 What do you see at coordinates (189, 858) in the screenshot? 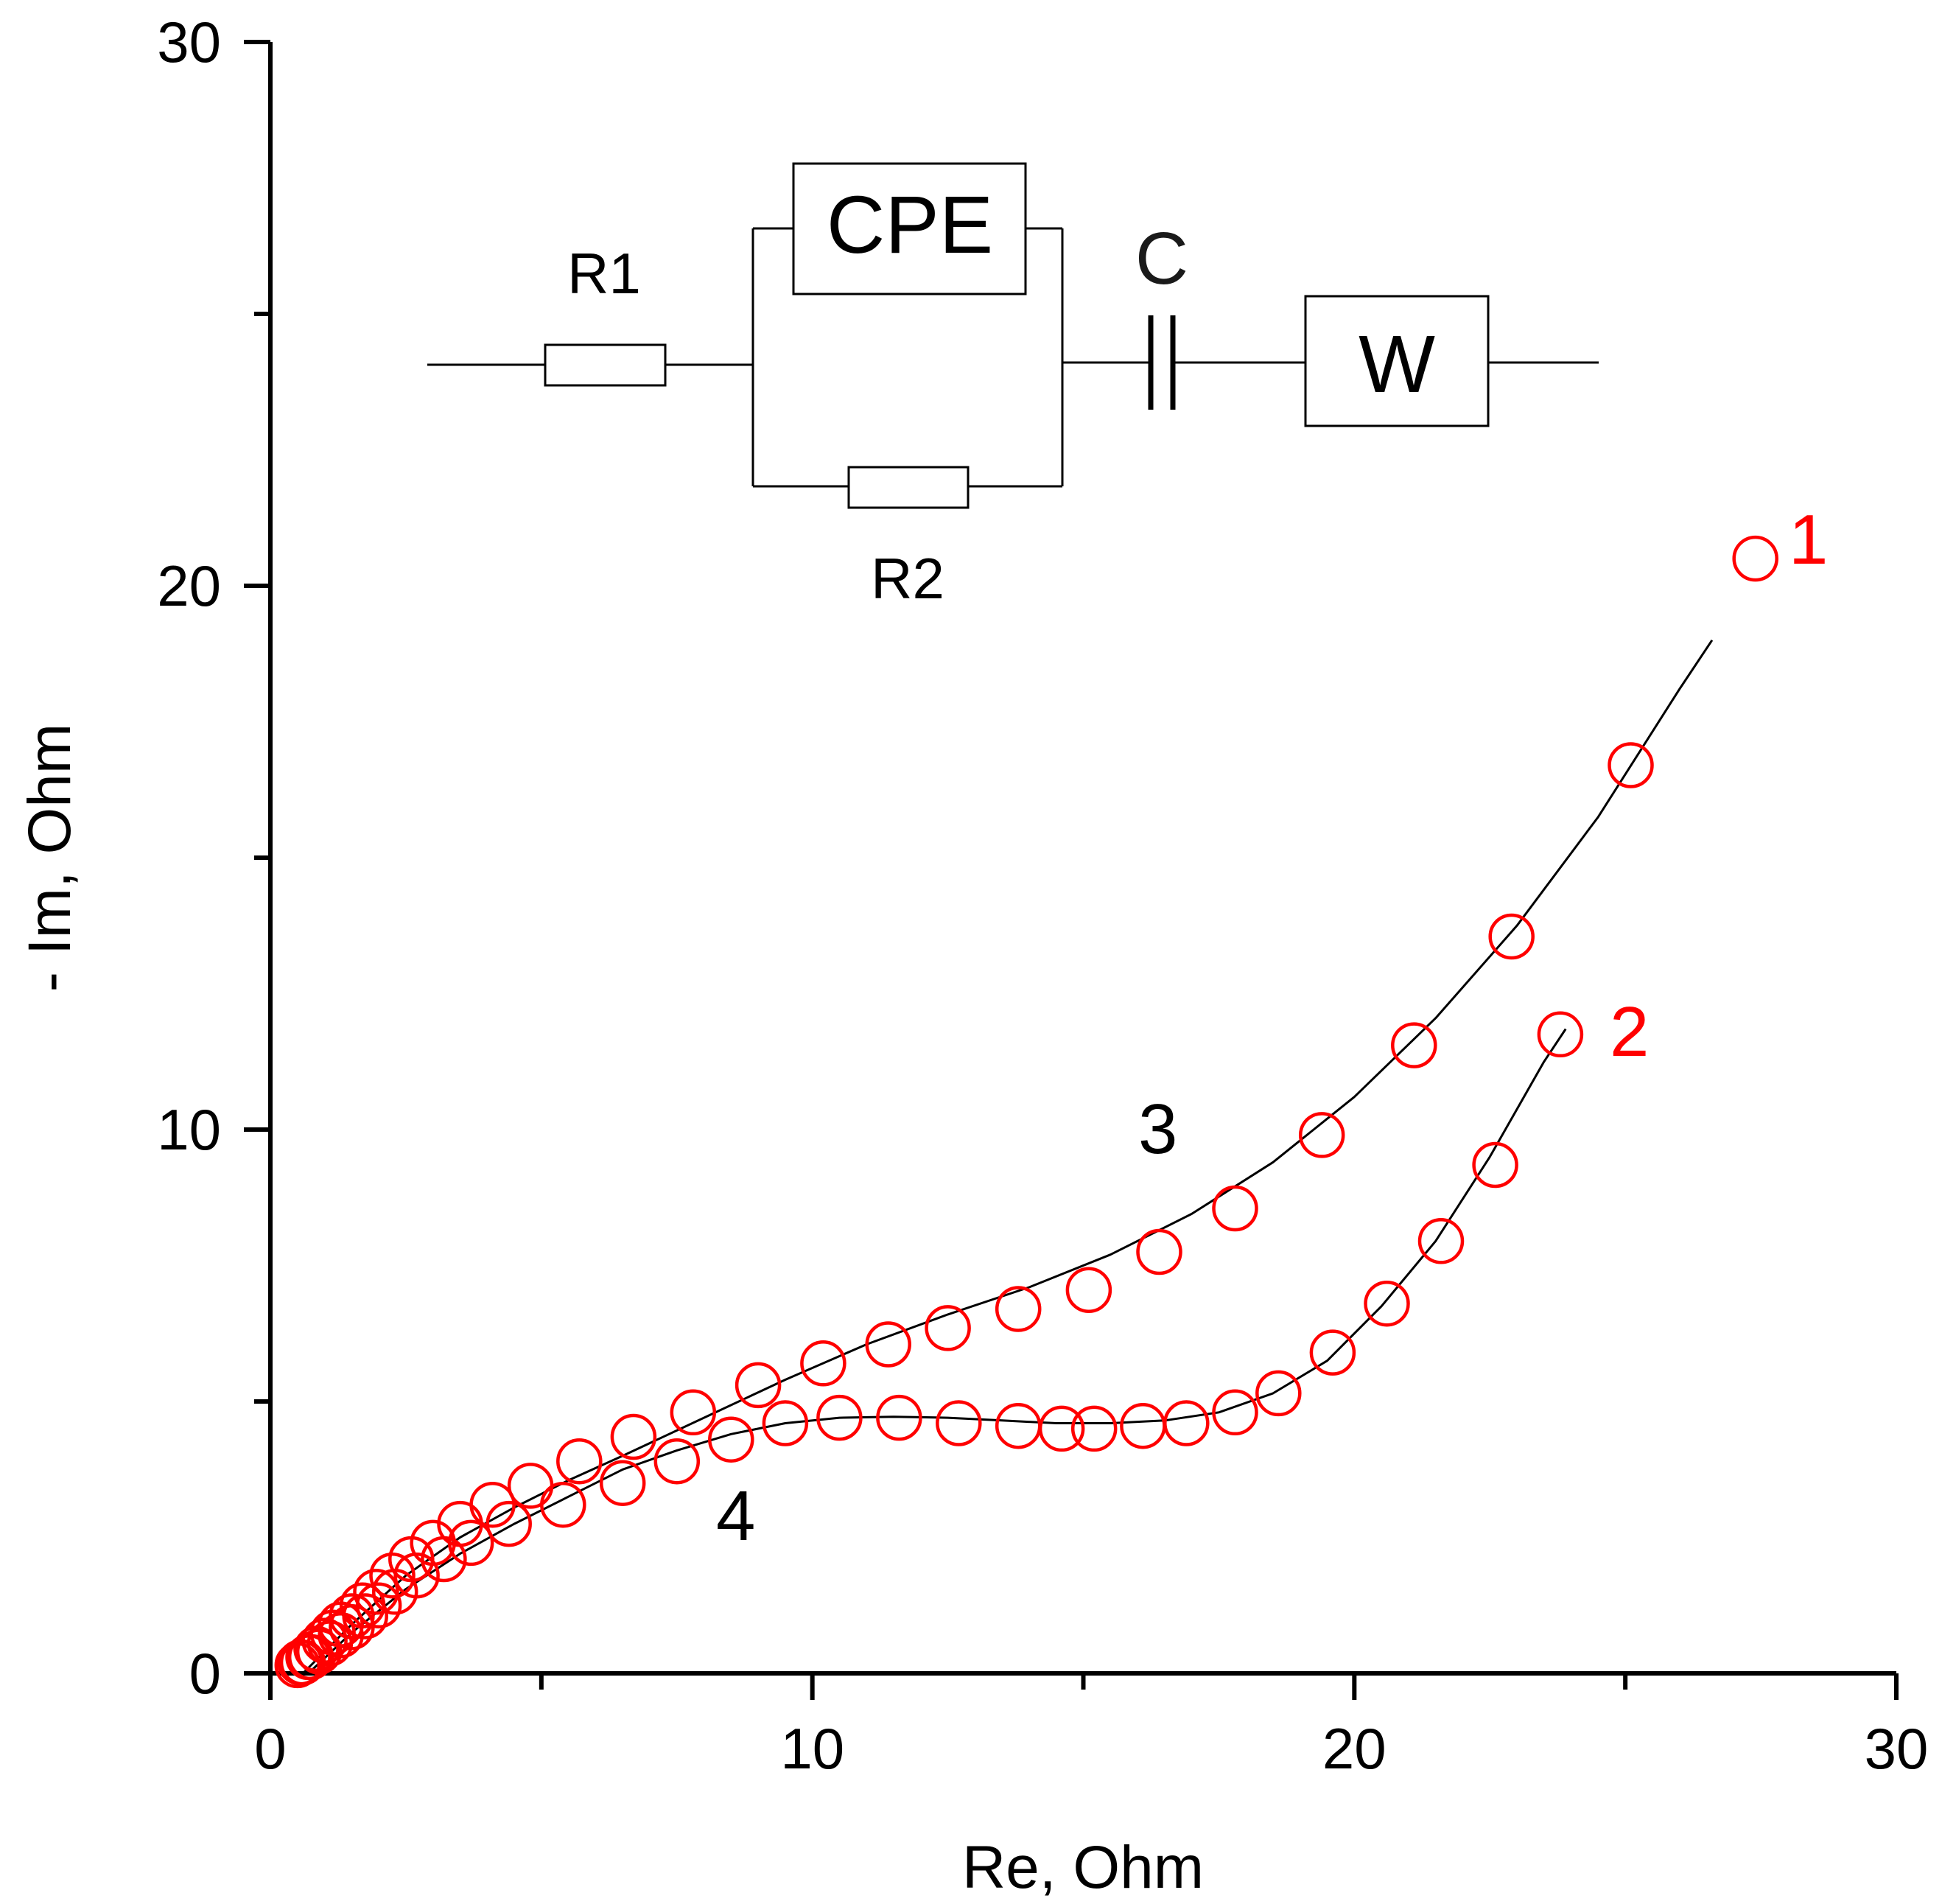
I see `y-tick-labels: 0 10 20 30` at bounding box center [189, 858].